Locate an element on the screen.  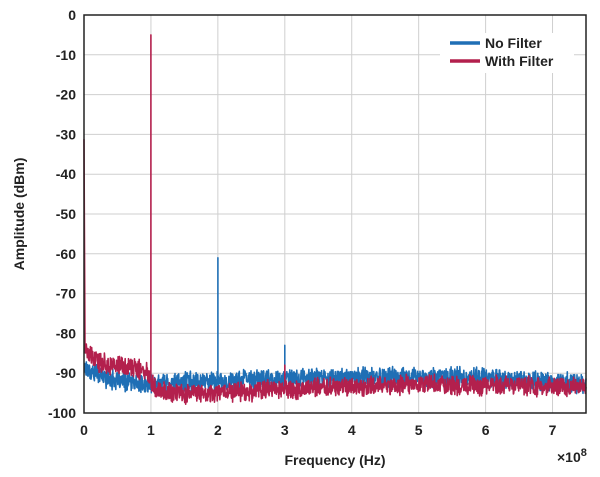
legend: No Filter With Filter is located at coordinates (507, 53).